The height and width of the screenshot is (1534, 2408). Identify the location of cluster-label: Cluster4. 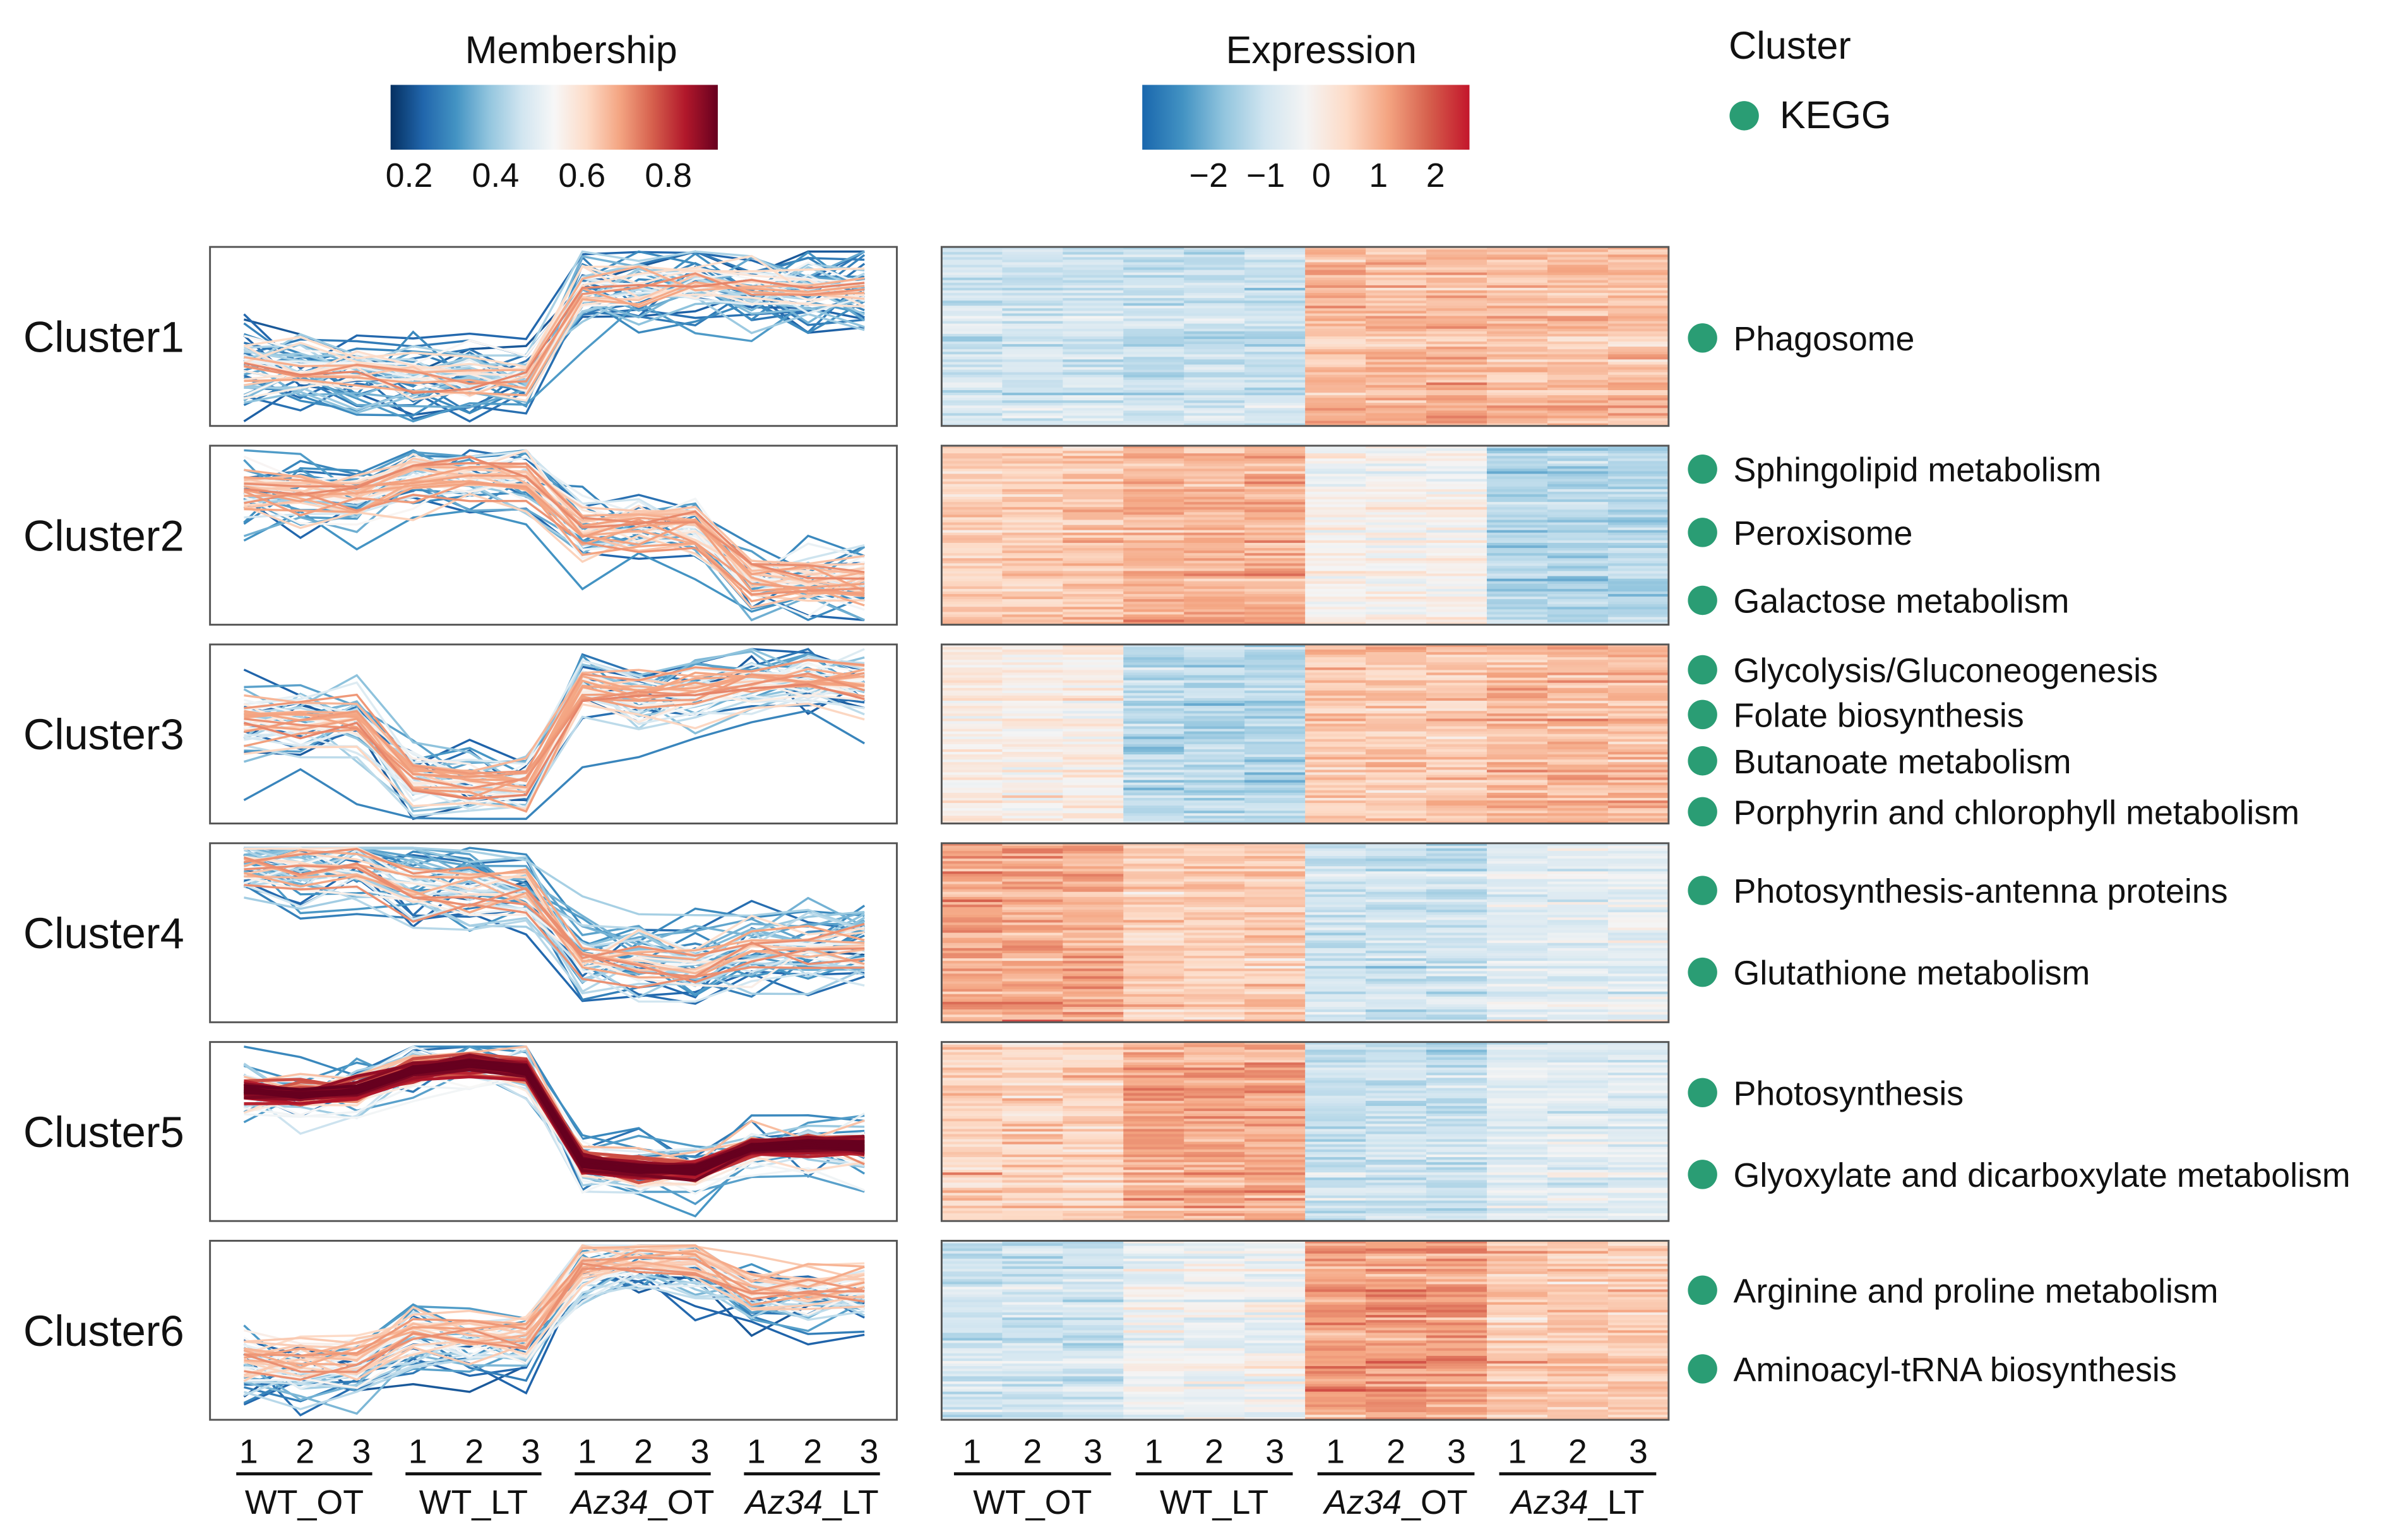
(103, 934).